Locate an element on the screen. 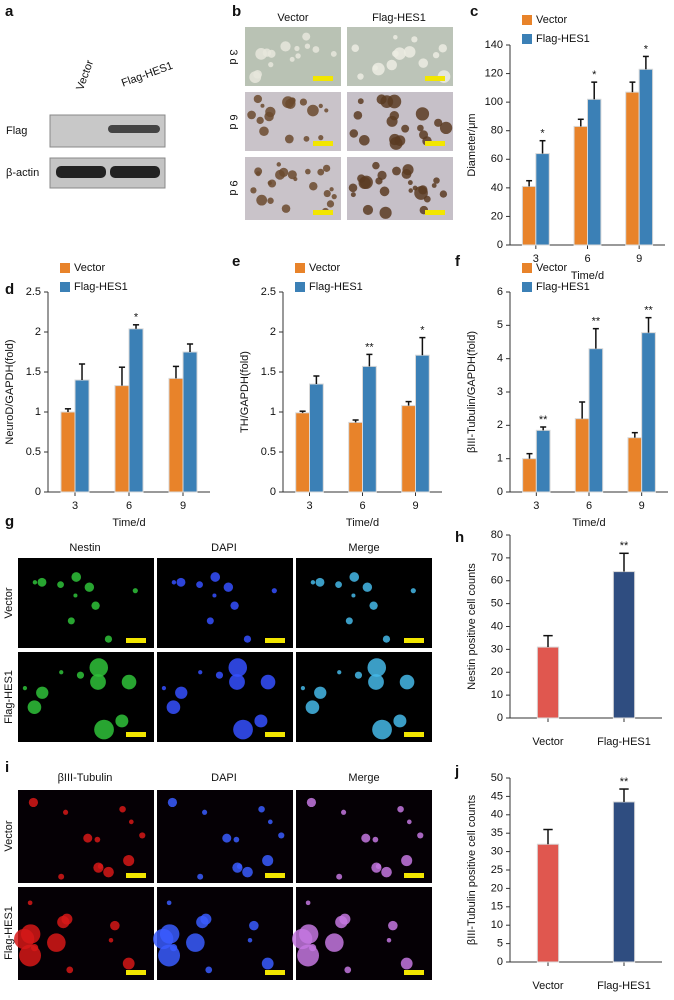 The image size is (674, 1000). x-tick-label: 6 is located at coordinates (587, 259).